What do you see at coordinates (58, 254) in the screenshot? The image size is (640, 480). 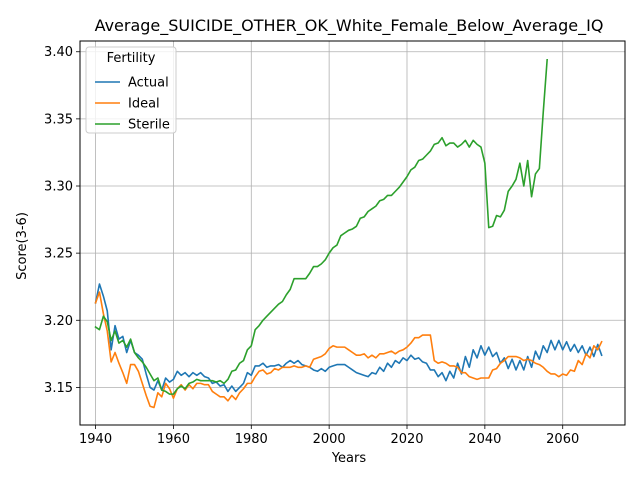 I see `y-tick-label: 3.25` at bounding box center [58, 254].